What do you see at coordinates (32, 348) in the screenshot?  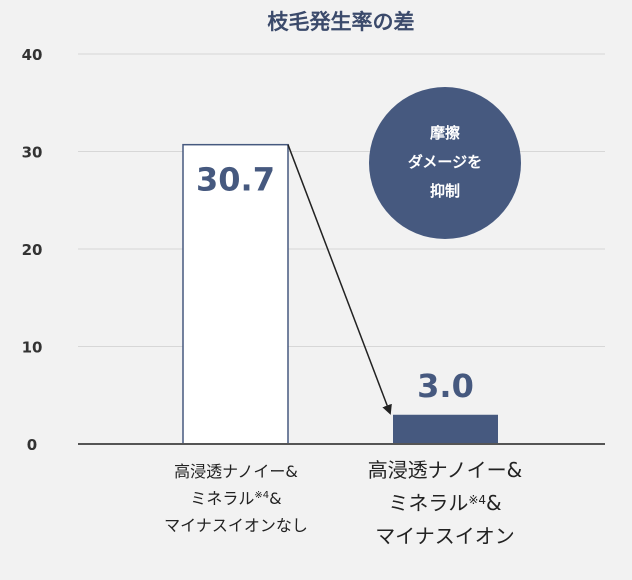 I see `y-tick-label: 10` at bounding box center [32, 348].